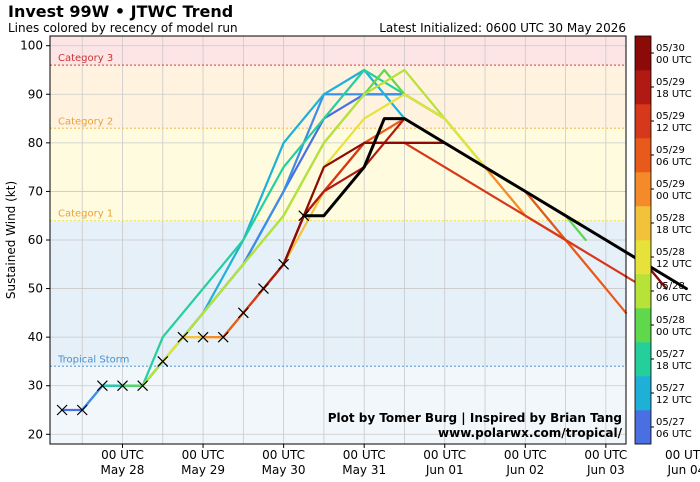  What do you see at coordinates (674, 128) in the screenshot?
I see `colorbar-tick-time-9: 12 UTC` at bounding box center [674, 128].